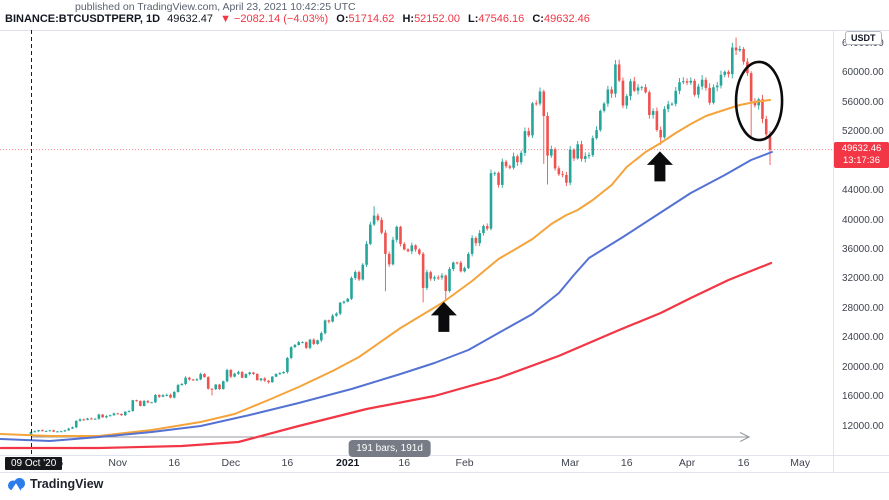  What do you see at coordinates (55, 484) in the screenshot?
I see `tradingview-logo: TradingView` at bounding box center [55, 484].